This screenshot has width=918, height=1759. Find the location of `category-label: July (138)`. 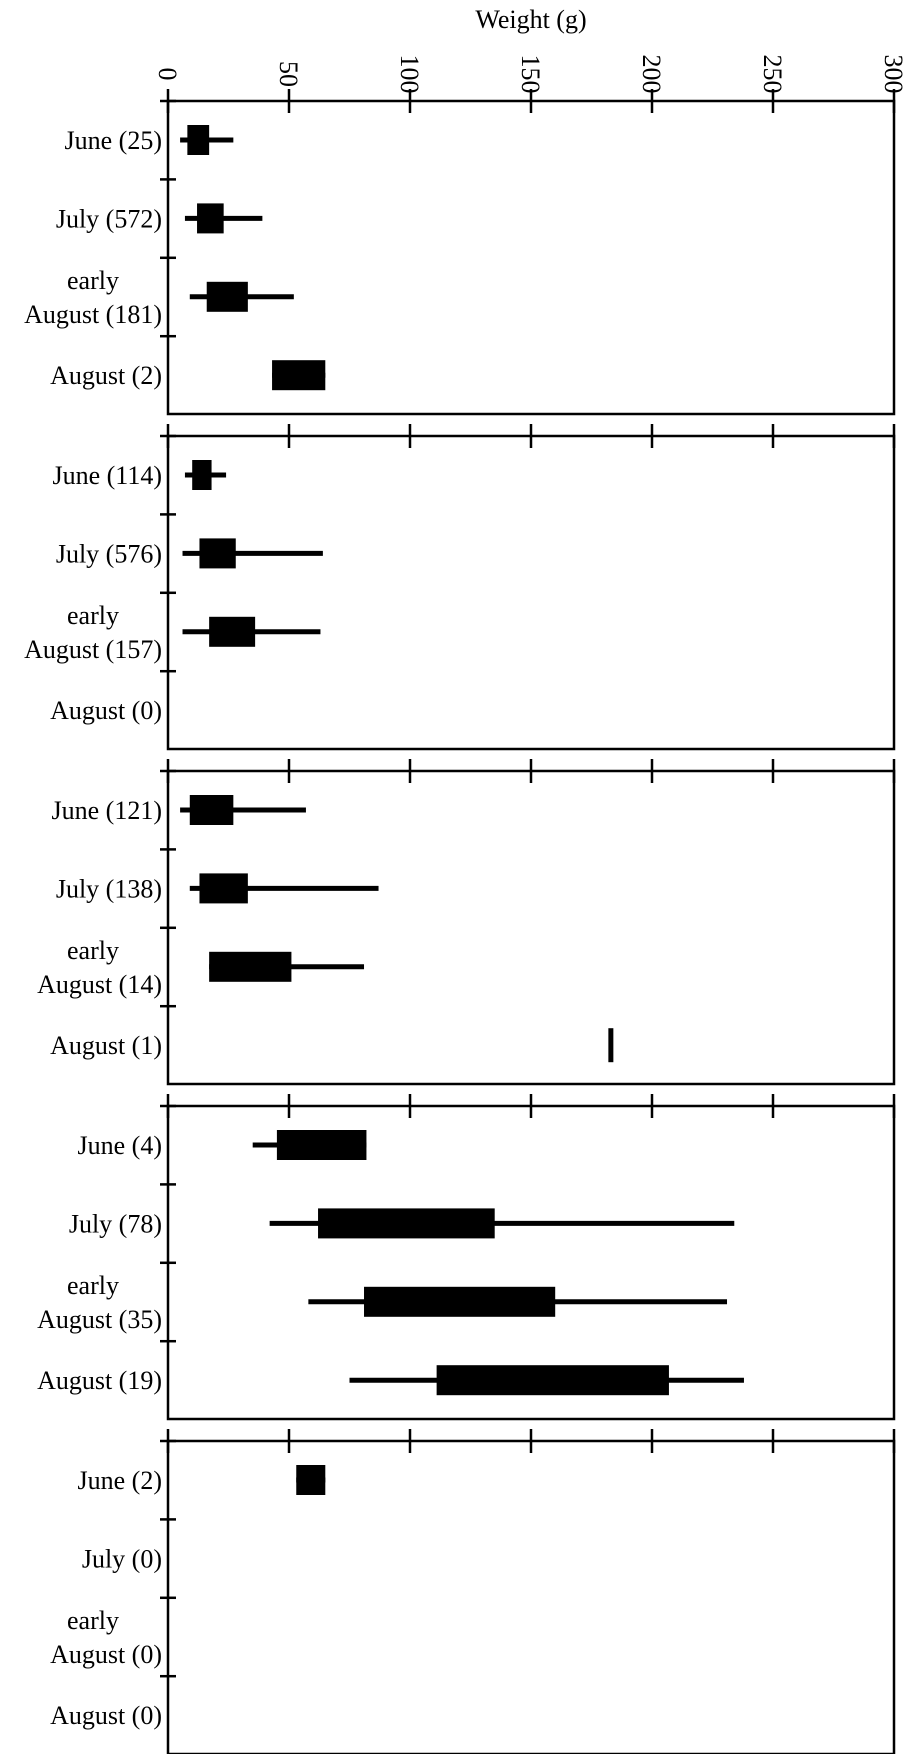

category-label: July (138) is located at coordinates (109, 888).